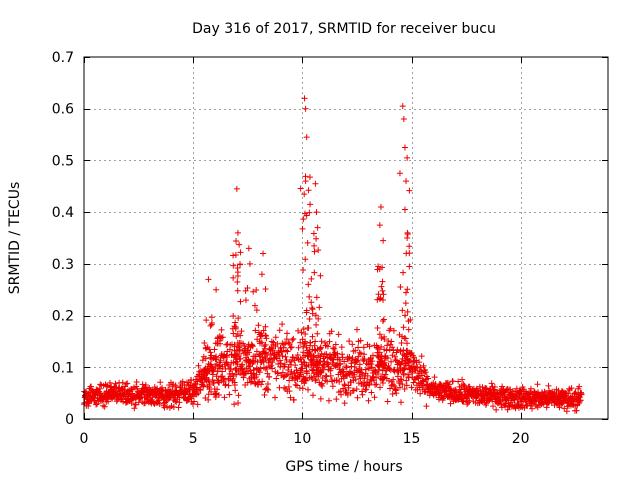  I want to click on y-tick-label: 0.5, so click(63, 161).